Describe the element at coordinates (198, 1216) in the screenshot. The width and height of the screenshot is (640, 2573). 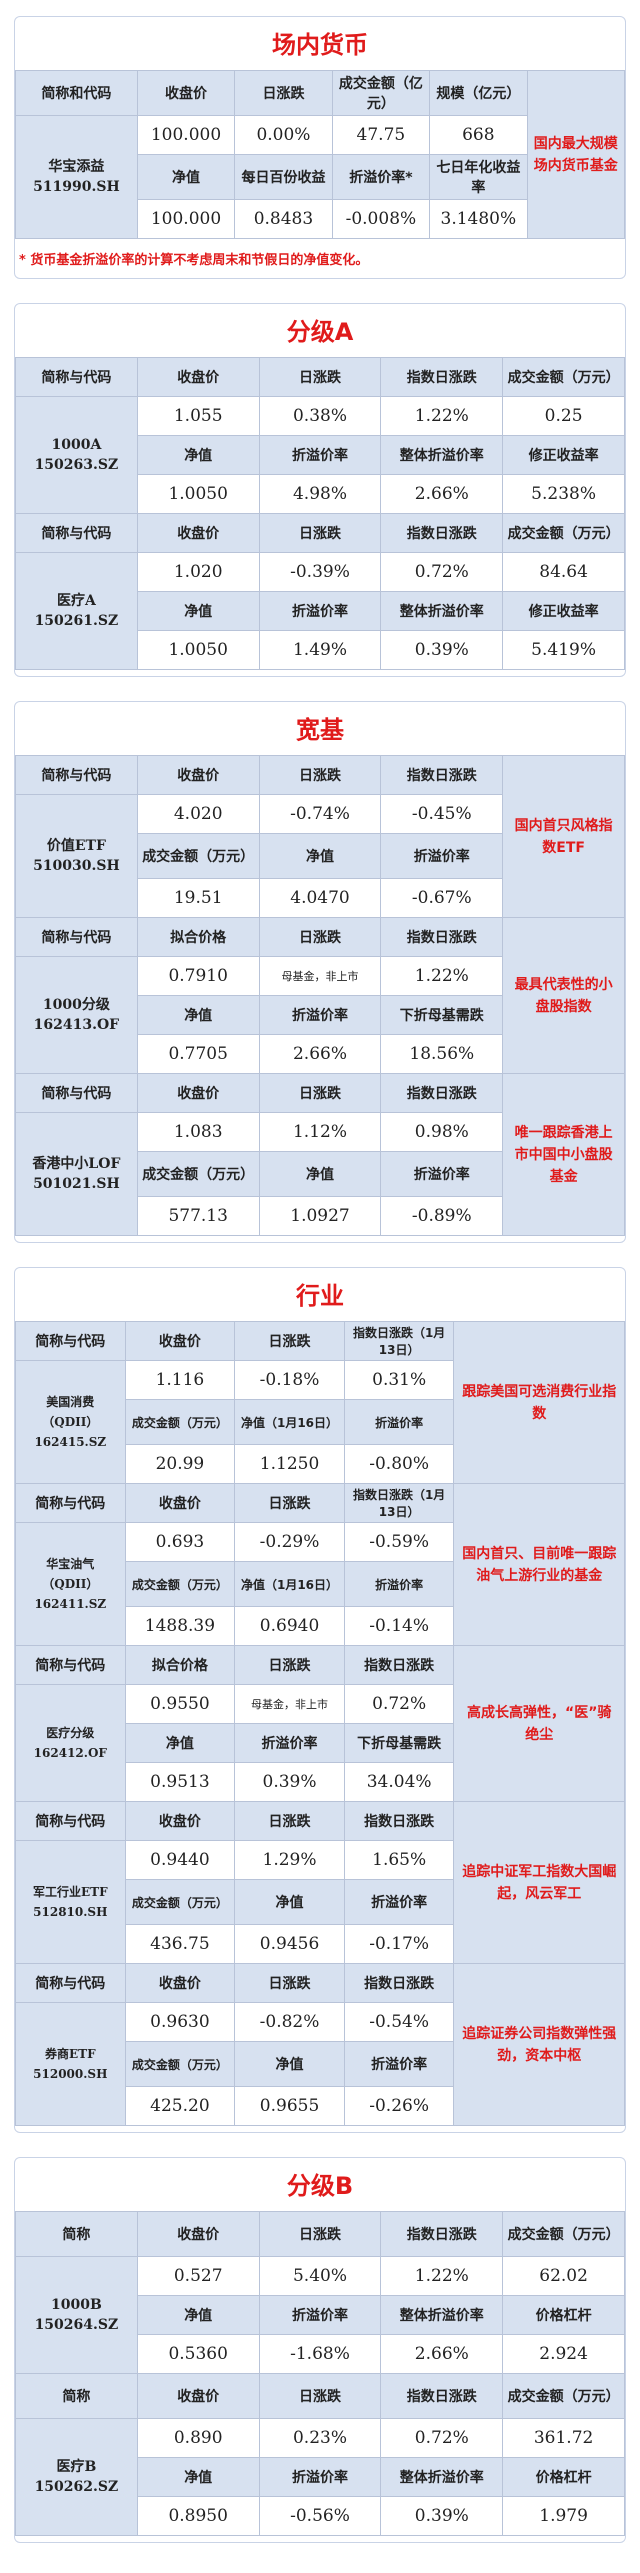
I see `data-cell: 577.13` at that location.